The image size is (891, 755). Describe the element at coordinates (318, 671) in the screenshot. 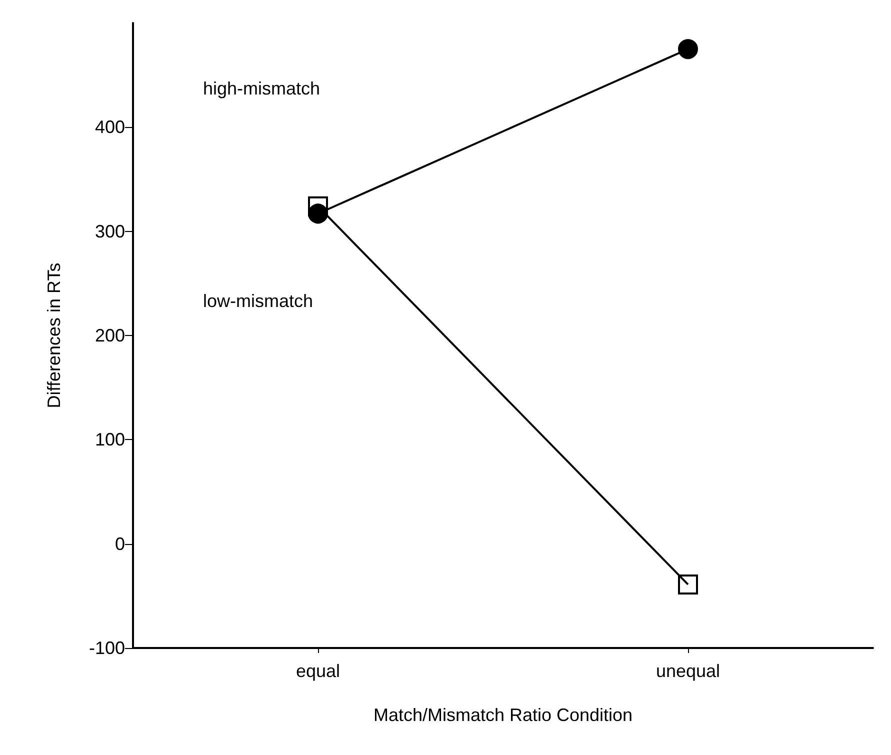

I see `x-tick-label: equal` at that location.